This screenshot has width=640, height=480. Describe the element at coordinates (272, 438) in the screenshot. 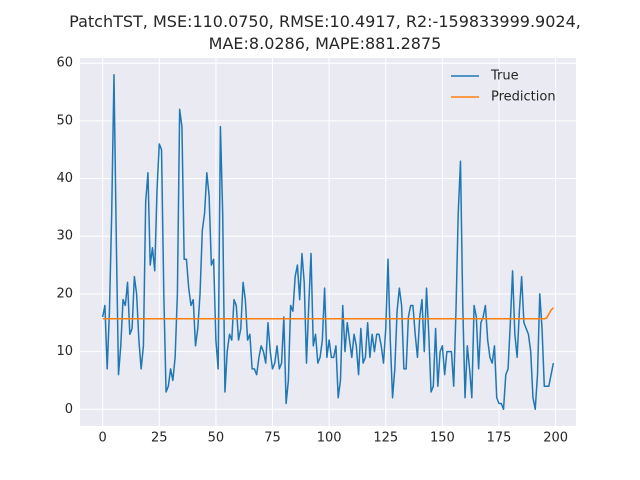

I see `x-tick-label: 75` at that location.